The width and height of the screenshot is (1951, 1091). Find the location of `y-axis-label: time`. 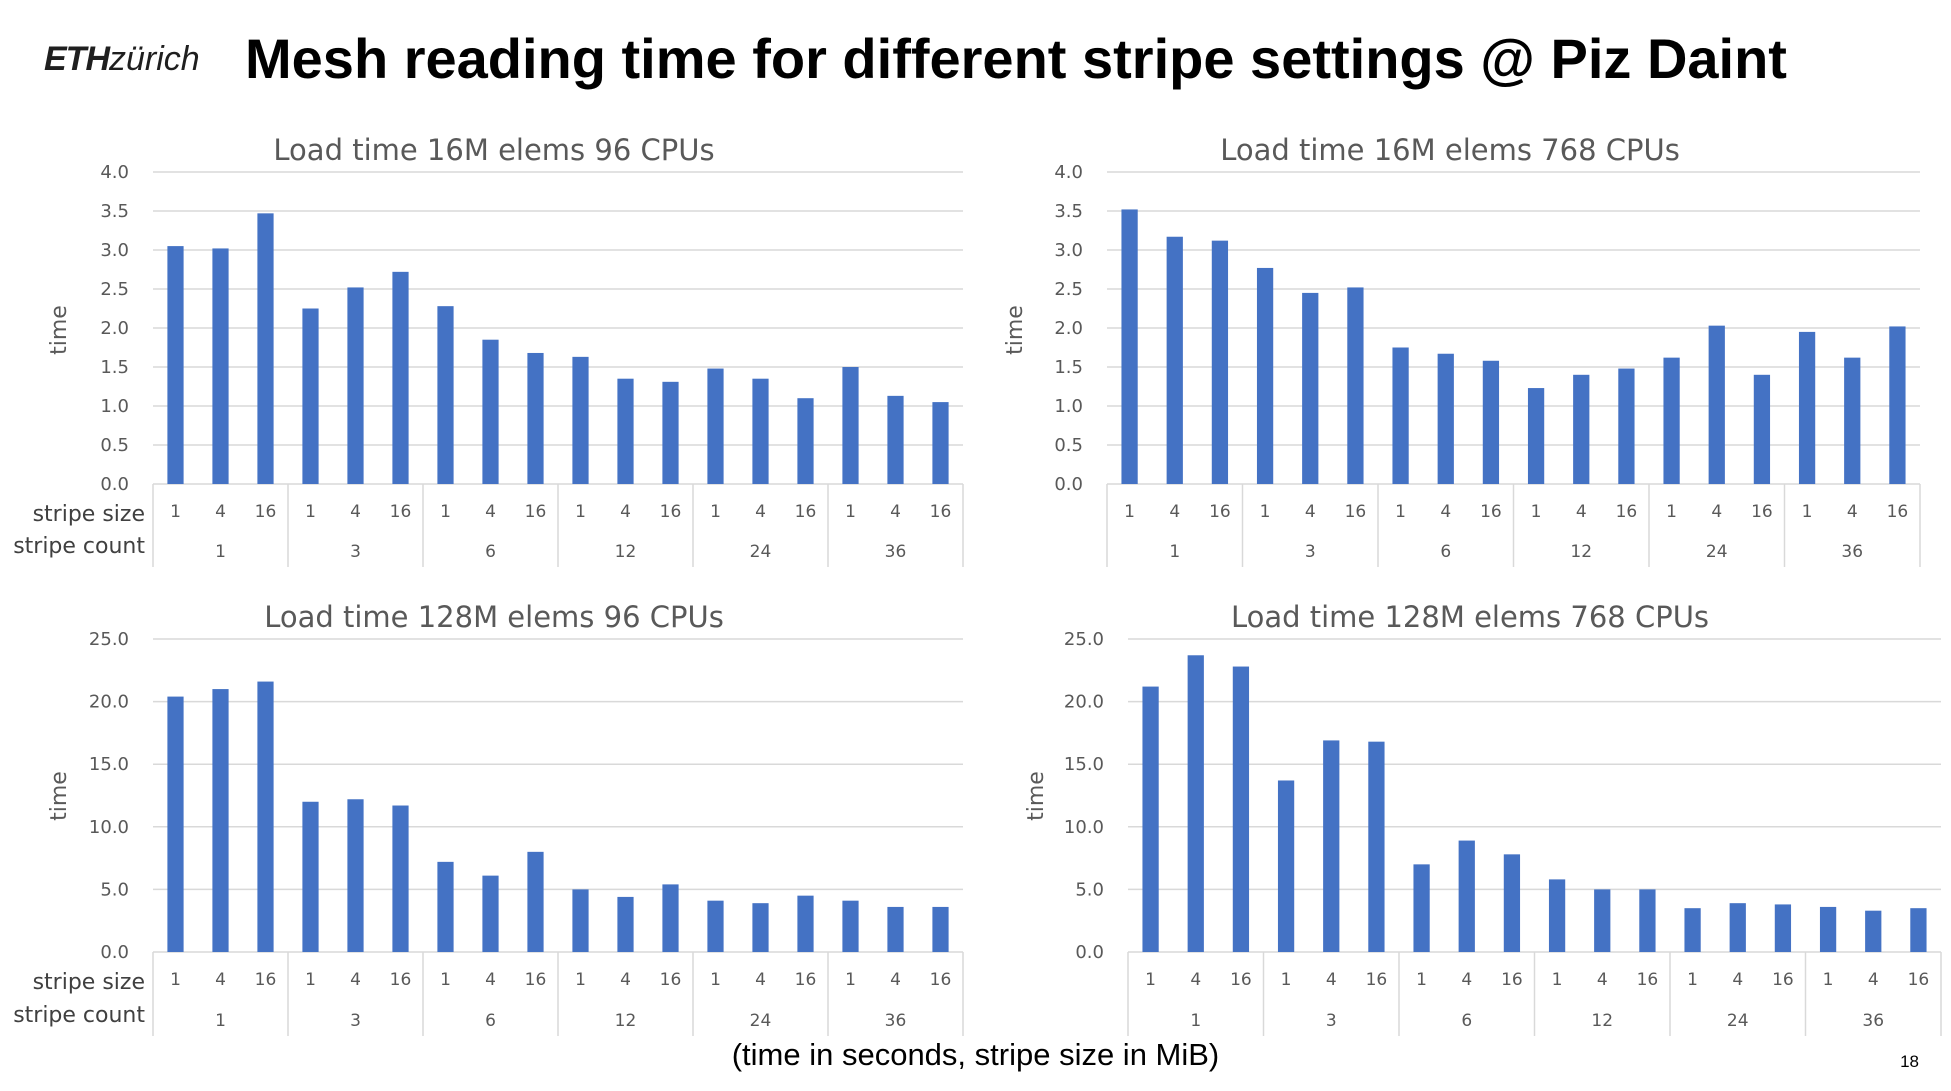

y-axis-label: time is located at coordinates (59, 796).